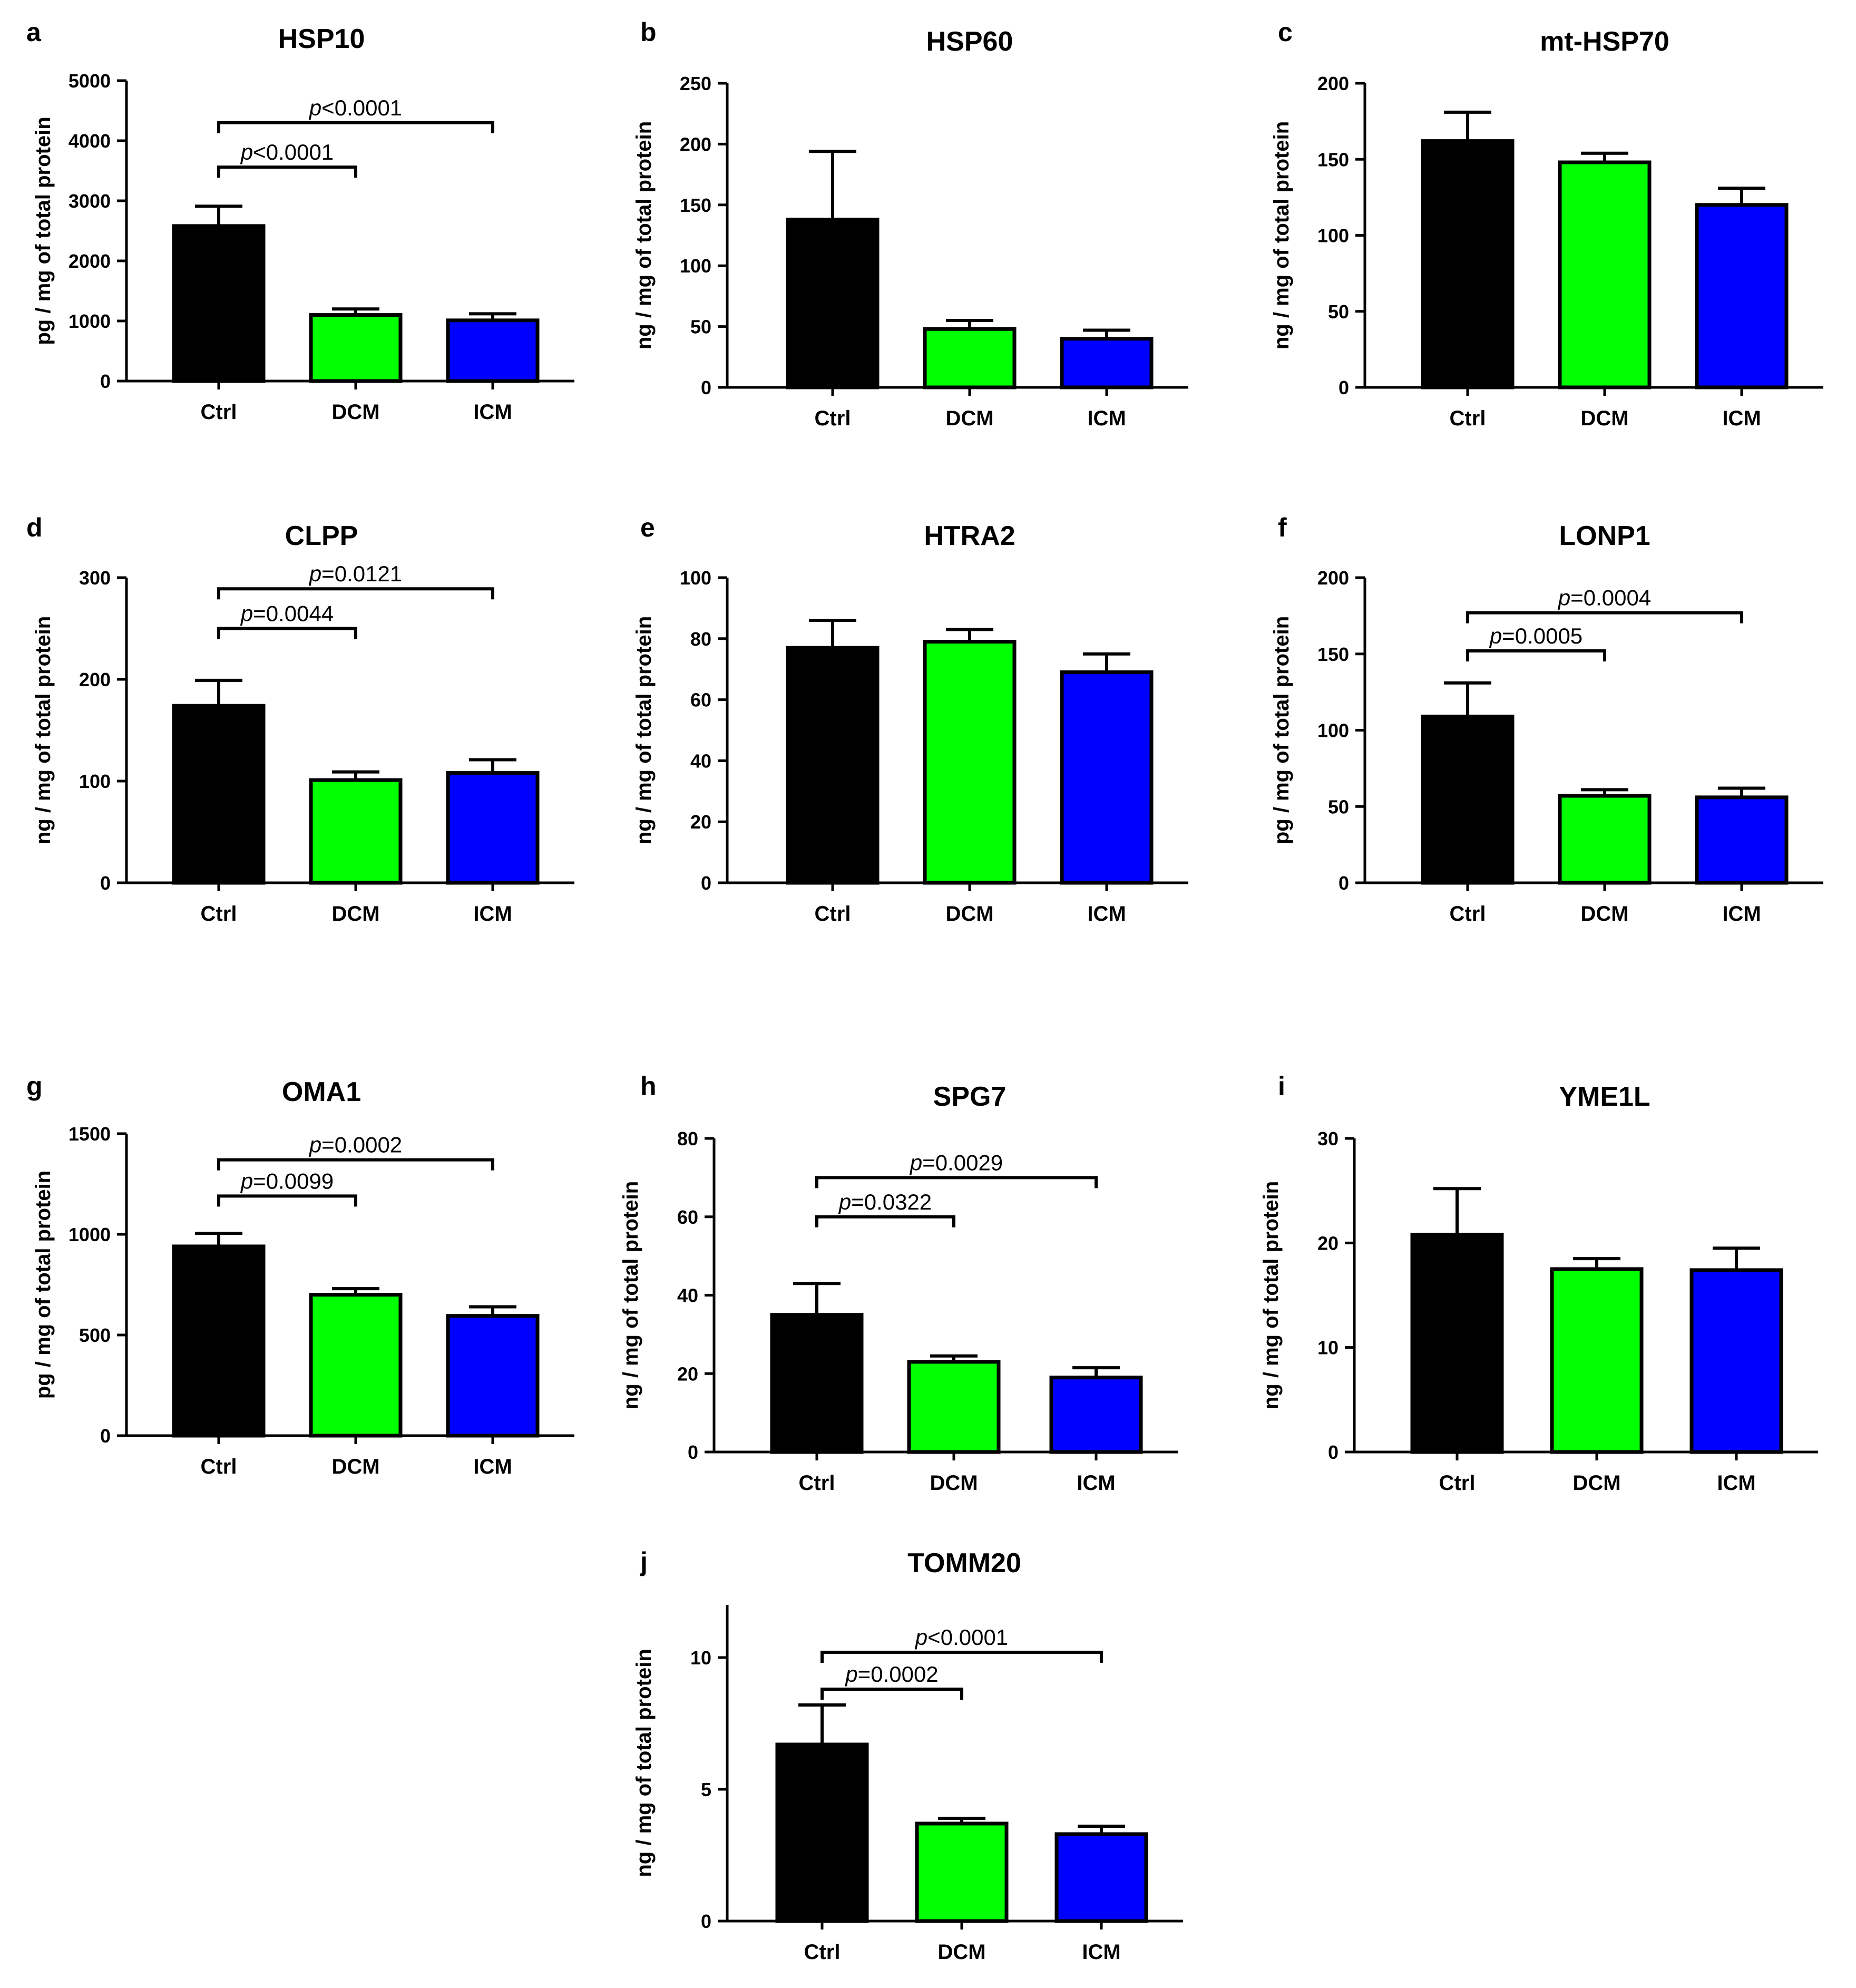  Describe the element at coordinates (34, 1086) in the screenshot. I see `panel-letter: g` at that location.